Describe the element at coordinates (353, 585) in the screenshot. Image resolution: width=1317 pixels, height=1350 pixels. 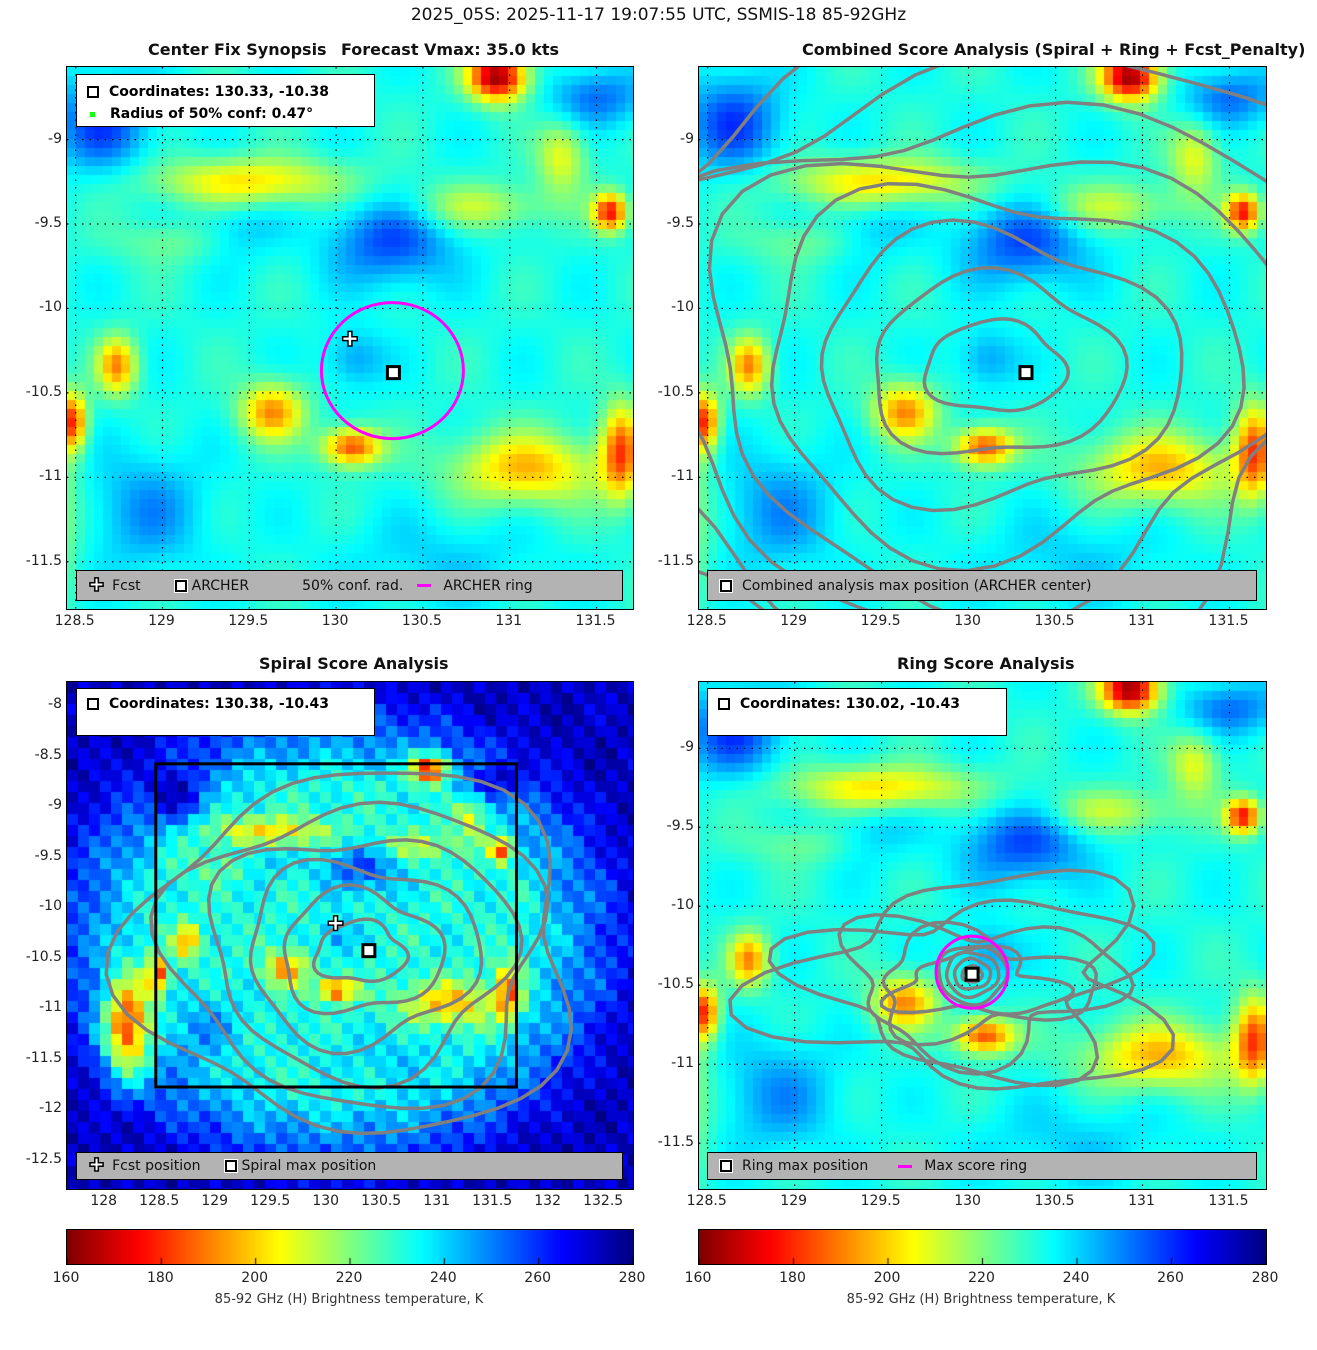
I see `legend-conf-radius: 50% conf. rad.` at that location.